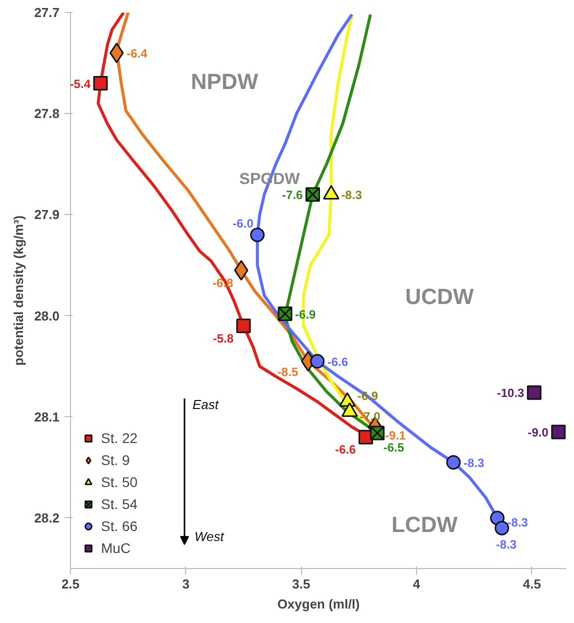 Image resolution: width=574 pixels, height=623 pixels. What do you see at coordinates (318, 604) in the screenshot?
I see `x-axis-title: Oxygen (ml/l)` at bounding box center [318, 604].